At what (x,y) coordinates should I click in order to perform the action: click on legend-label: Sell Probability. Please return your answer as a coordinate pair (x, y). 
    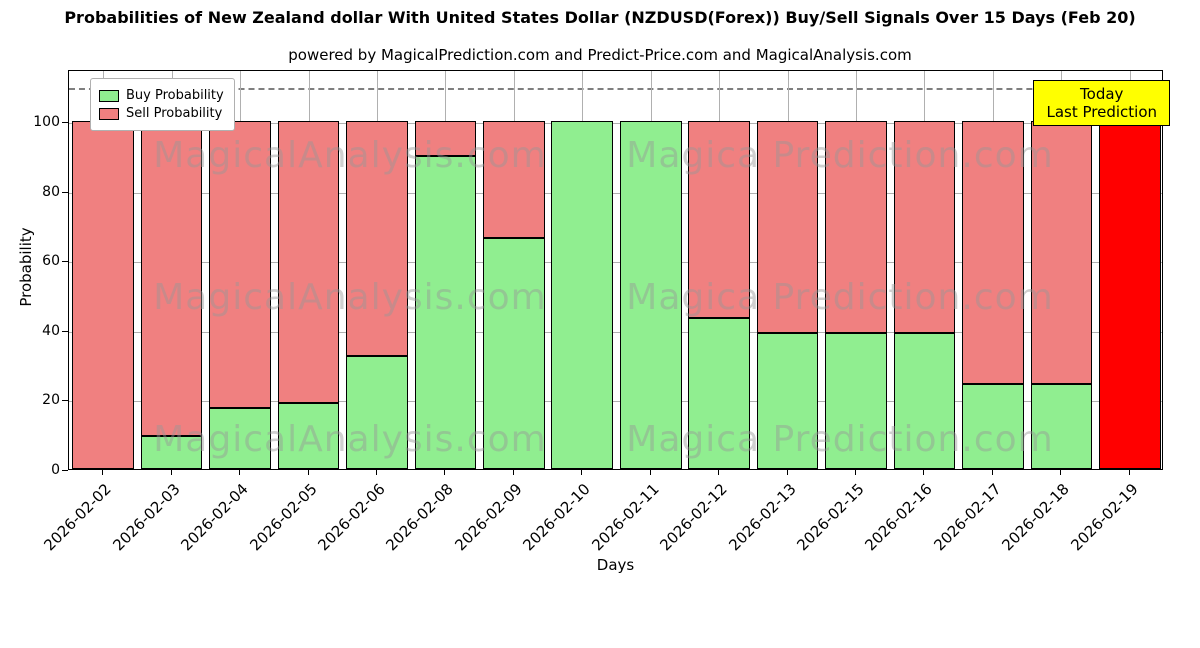
    Looking at the image, I should click on (174, 113).